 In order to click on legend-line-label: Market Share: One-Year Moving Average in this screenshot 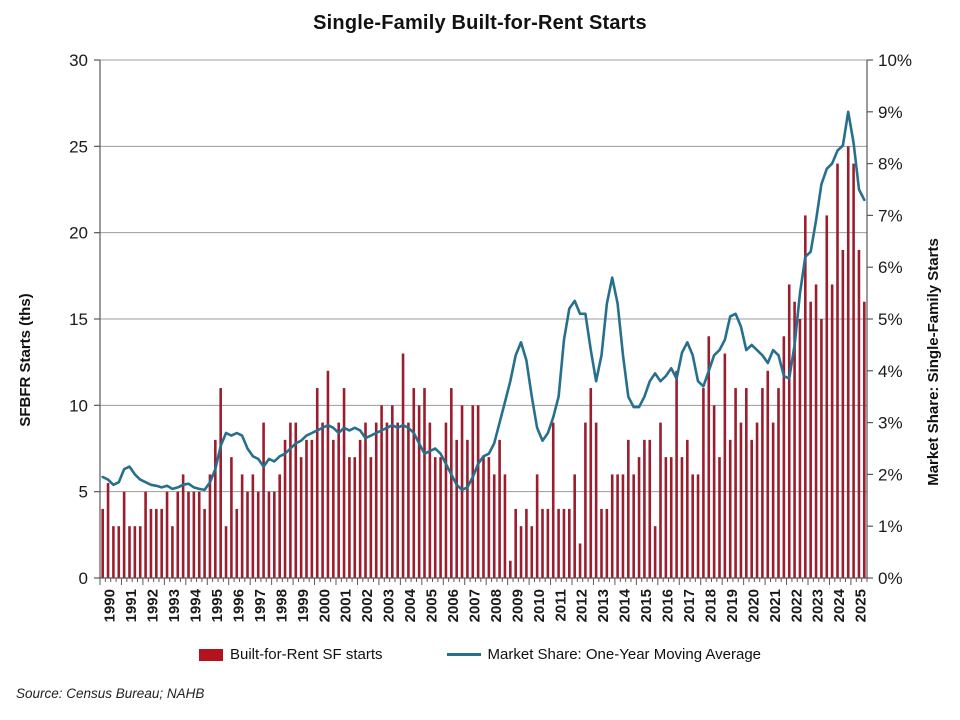, I will do `click(624, 654)`.